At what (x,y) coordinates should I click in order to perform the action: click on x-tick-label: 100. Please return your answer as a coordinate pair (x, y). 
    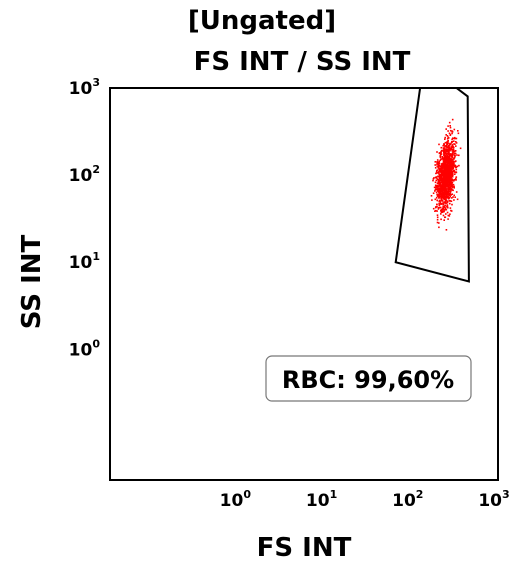
    Looking at the image, I should click on (236, 499).